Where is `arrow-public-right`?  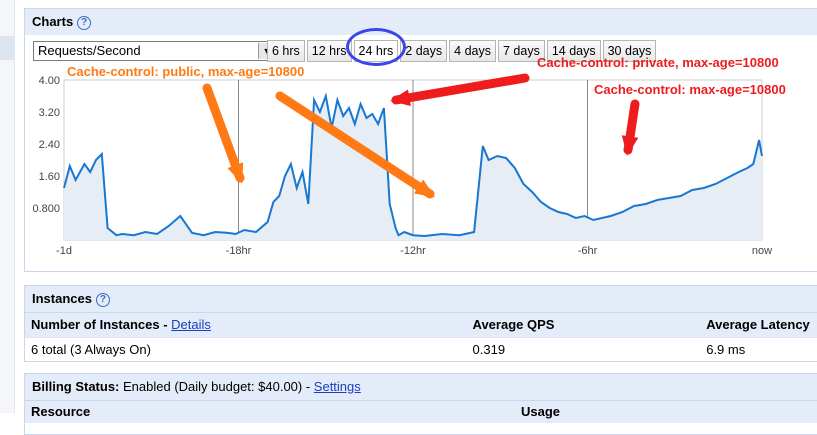
arrow-public-right is located at coordinates (355, 145).